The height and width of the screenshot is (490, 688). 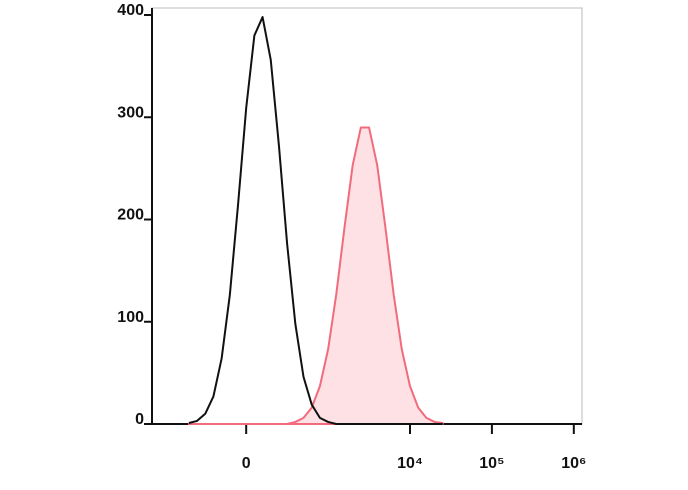 I want to click on x-tick-label: 0, so click(x=246, y=463).